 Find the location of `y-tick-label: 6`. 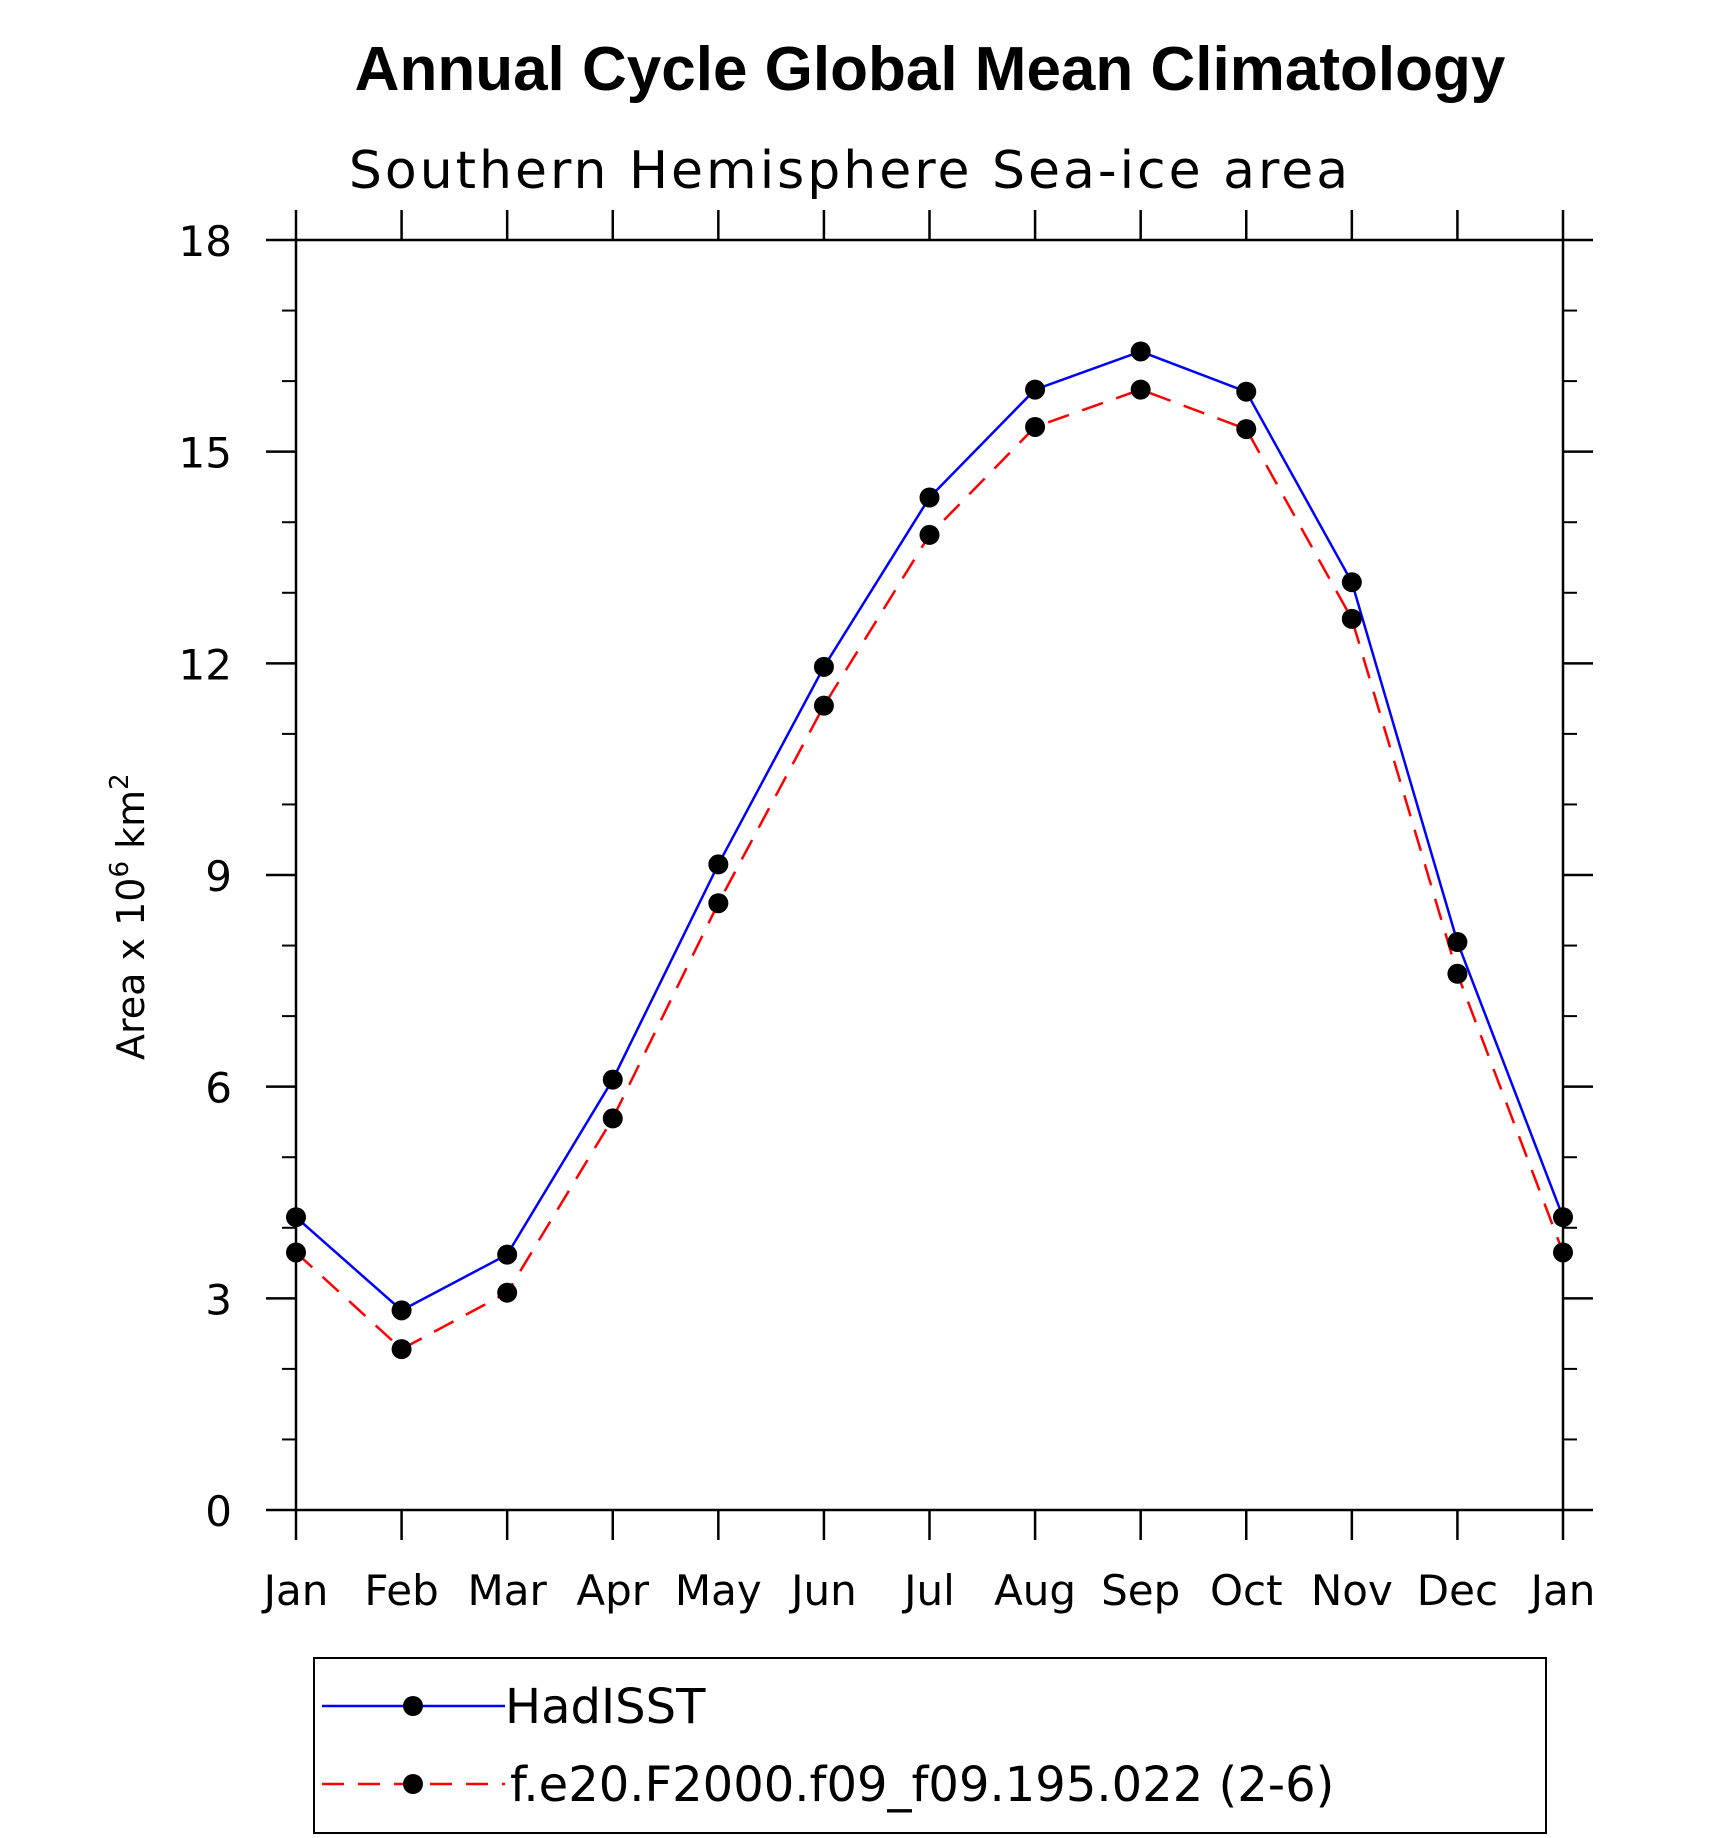

y-tick-label: 6 is located at coordinates (218, 1088).